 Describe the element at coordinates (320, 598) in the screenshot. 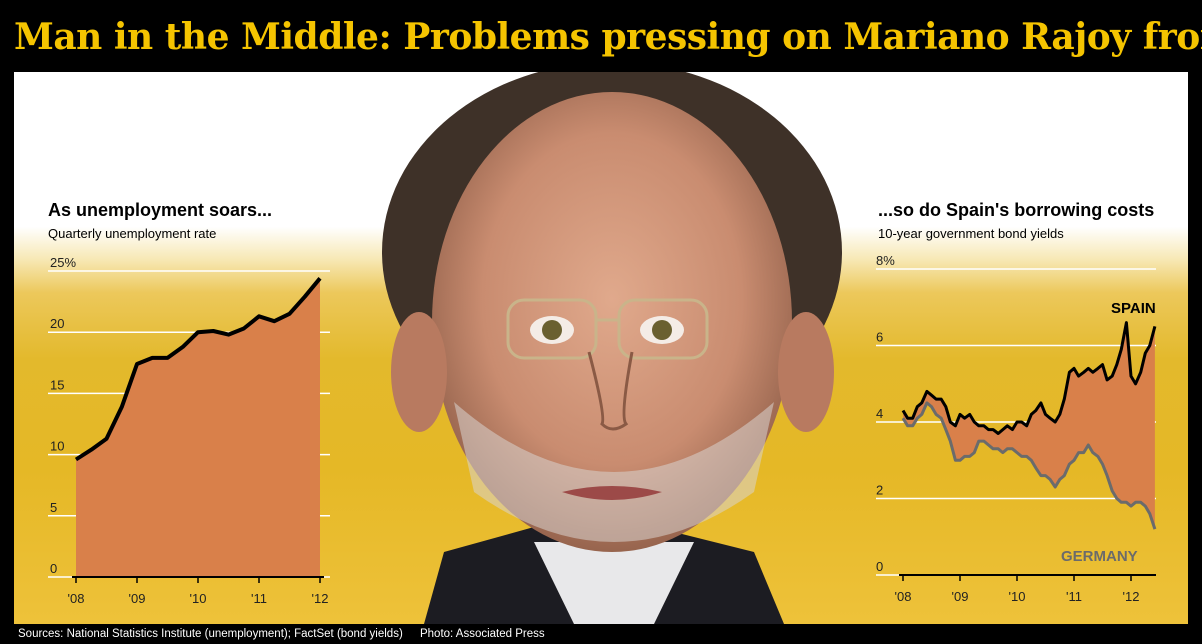

I see `left-x-tick-label: '12` at that location.